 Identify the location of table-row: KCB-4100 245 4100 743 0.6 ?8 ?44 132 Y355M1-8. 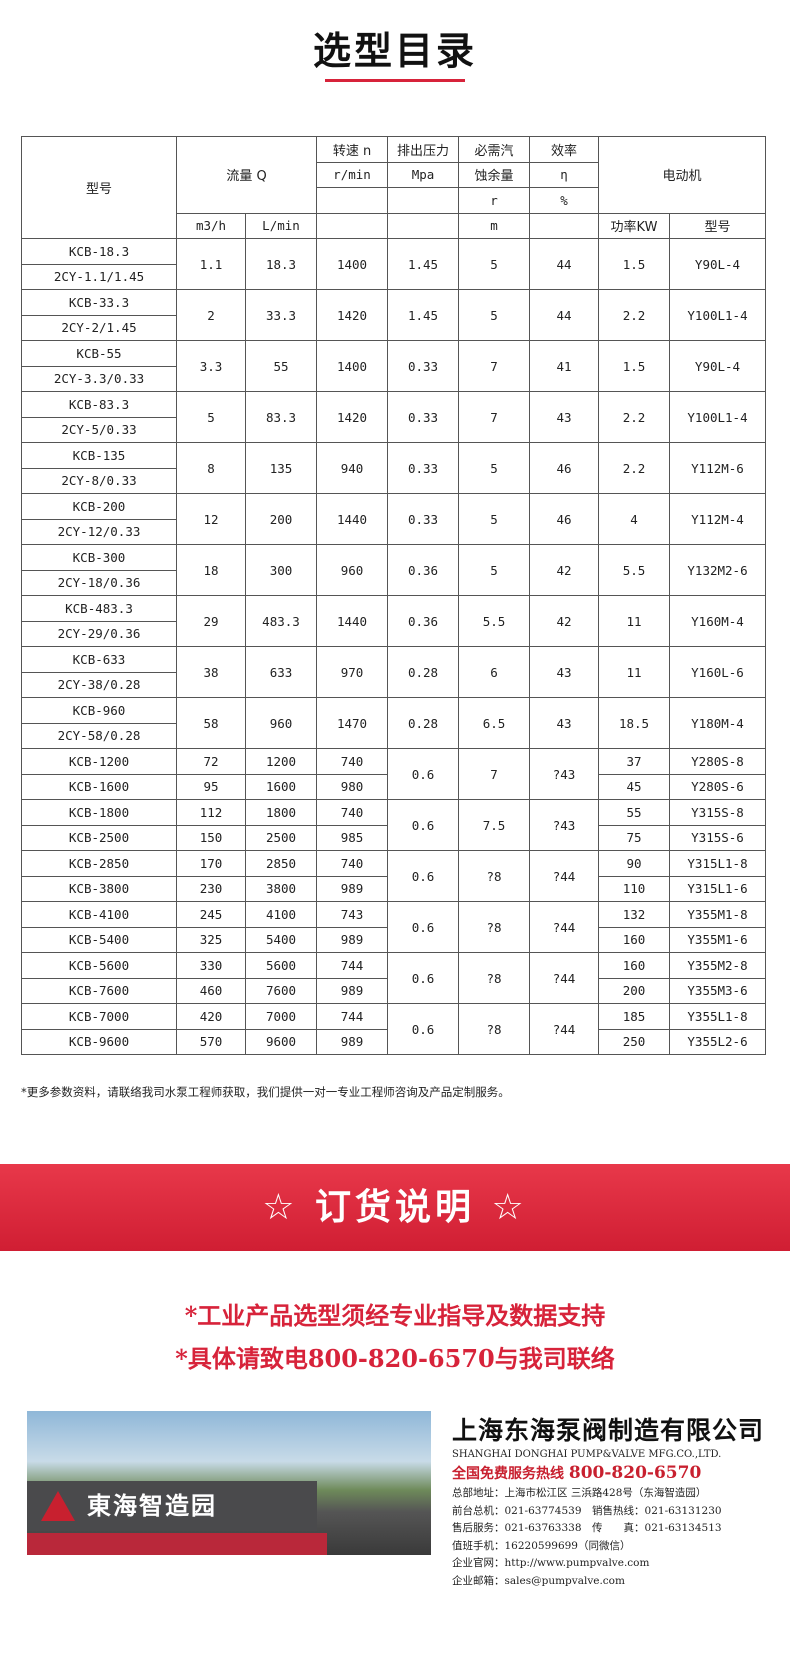
(394, 927).